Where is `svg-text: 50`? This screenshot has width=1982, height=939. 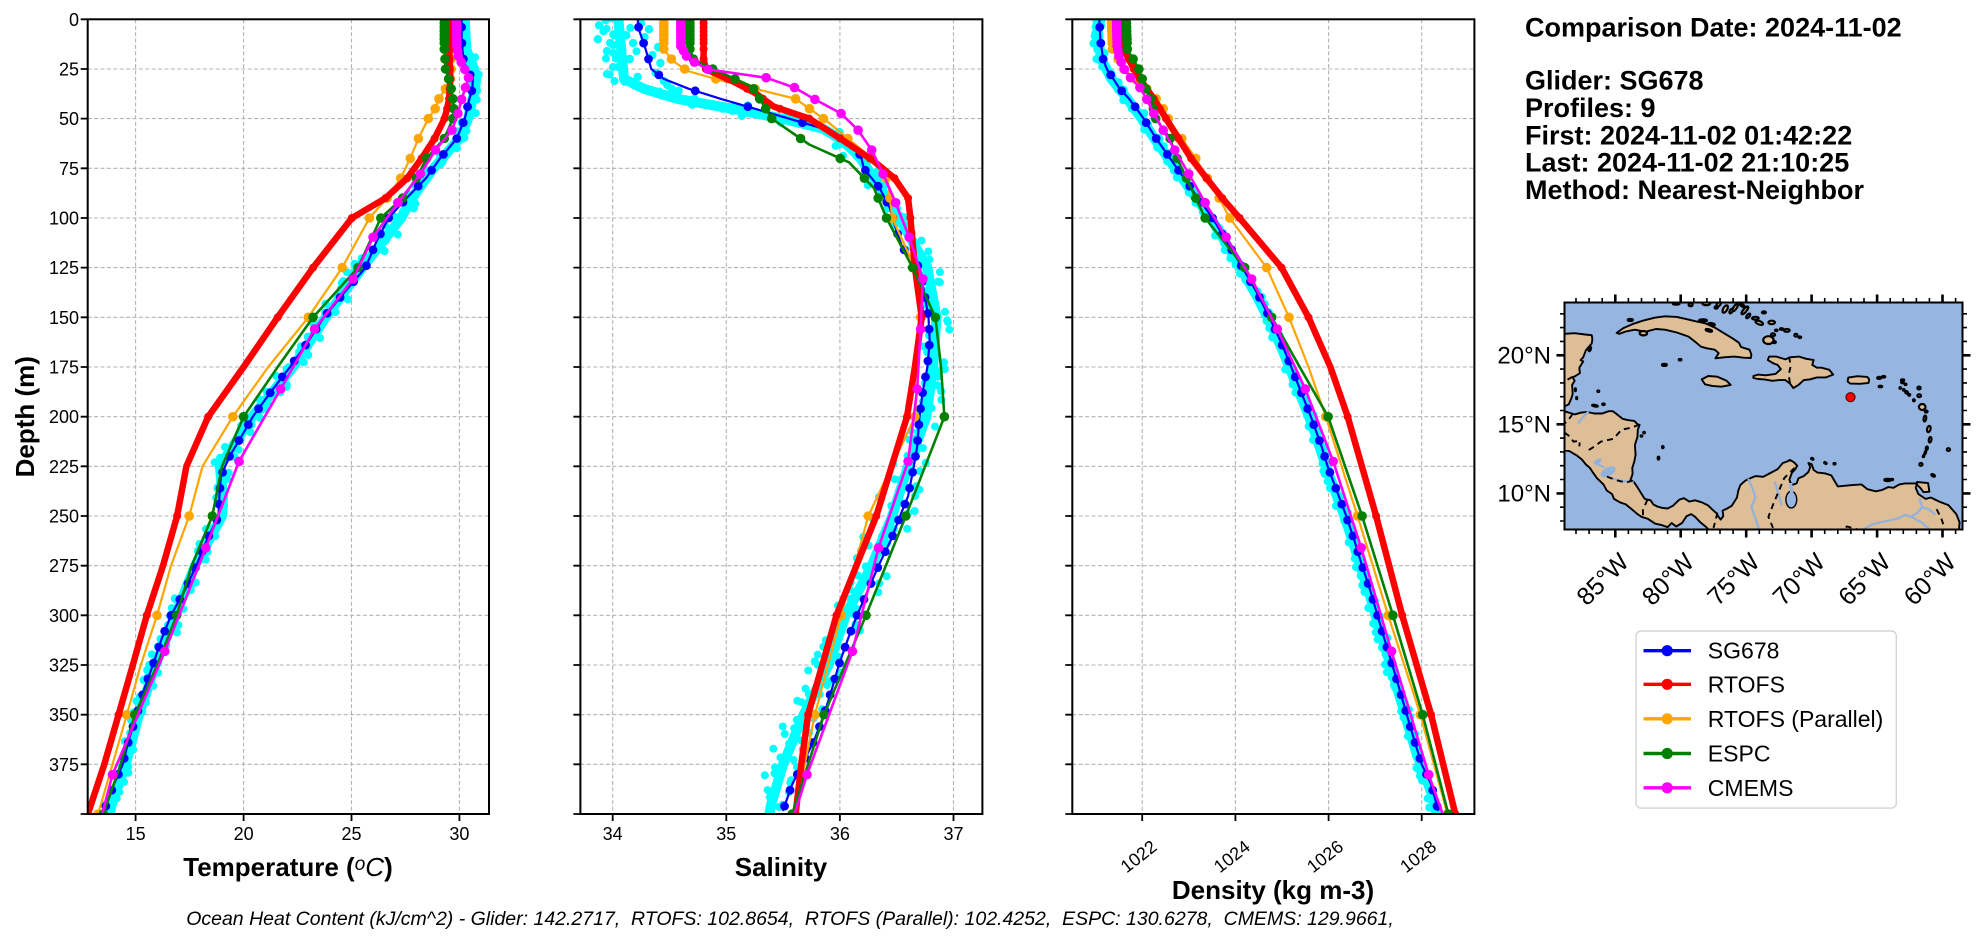 svg-text: 50 is located at coordinates (69, 119).